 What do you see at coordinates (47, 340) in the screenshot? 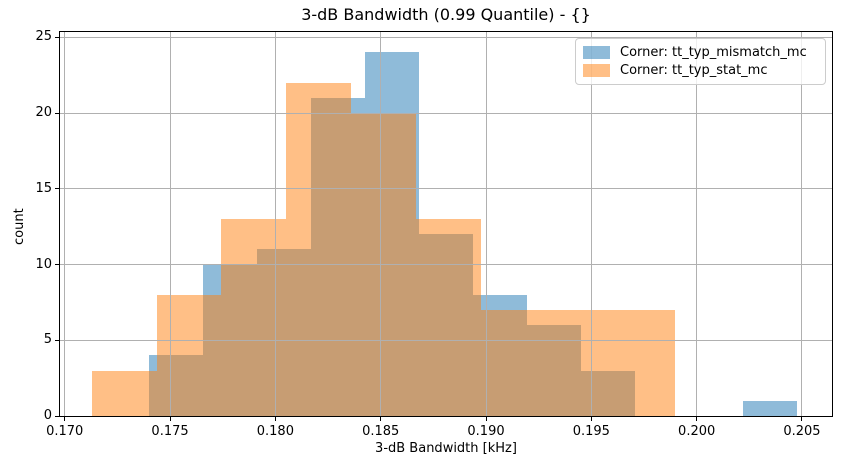
I see `y-tick-label: 5` at bounding box center [47, 340].